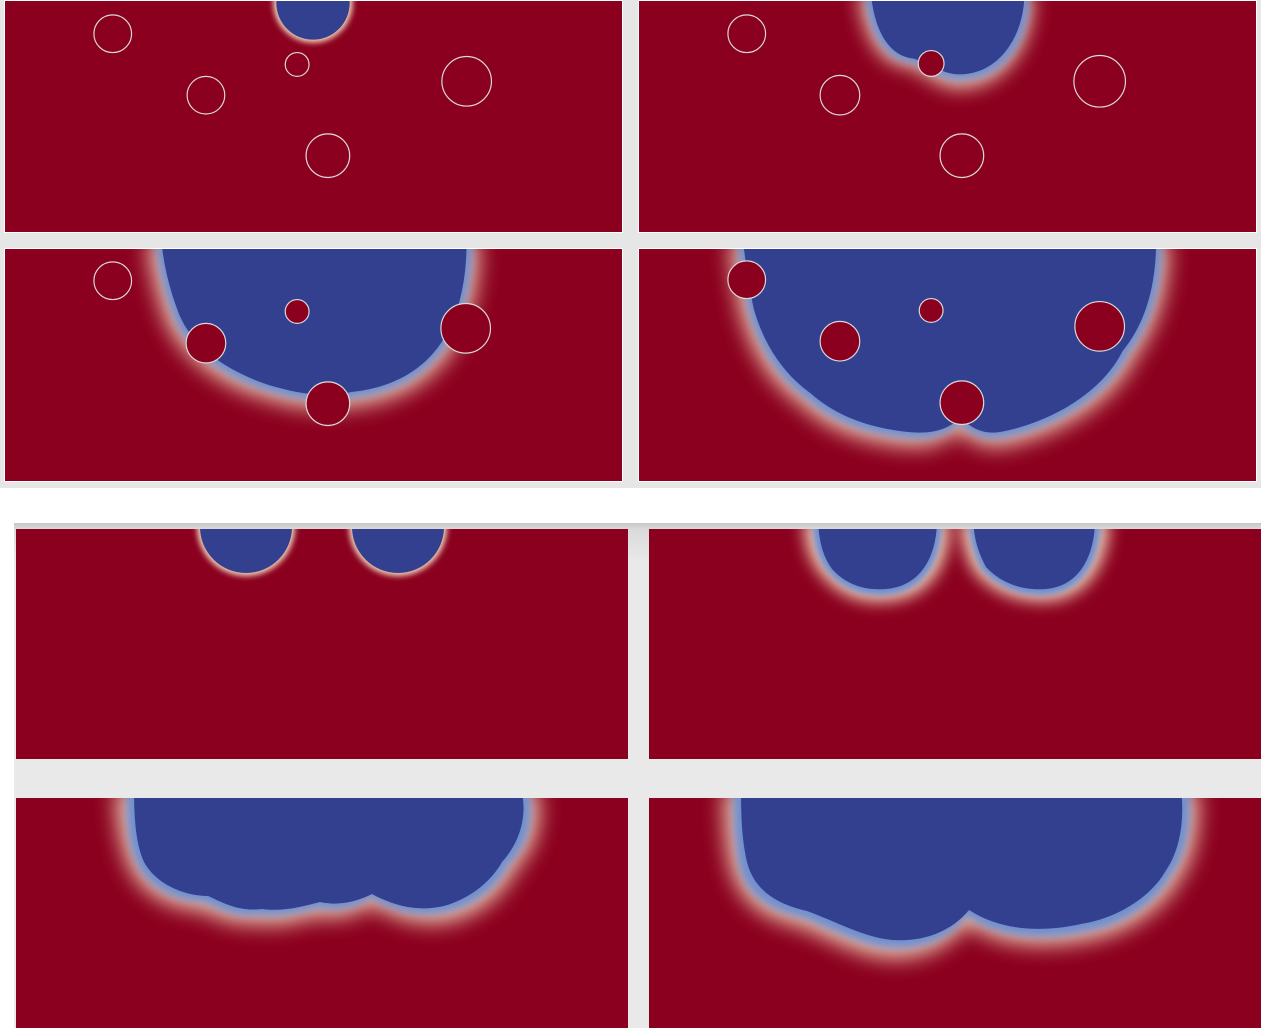 This screenshot has width=1261, height=1028. I want to click on panel-a1-image, so click(293, 90).